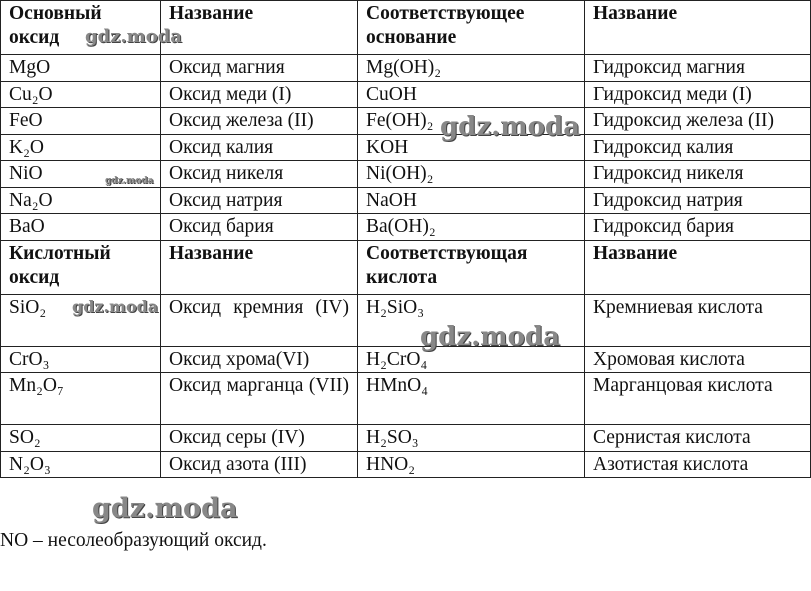 Image resolution: width=811 pixels, height=591 pixels. Describe the element at coordinates (697, 398) in the screenshot. I see `table-cell: Марганцовая кислота` at that location.